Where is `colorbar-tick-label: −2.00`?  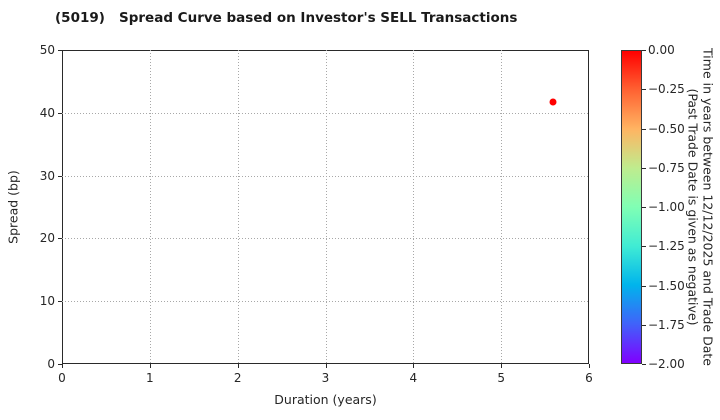
colorbar-tick-label: −2.00 is located at coordinates (666, 364).